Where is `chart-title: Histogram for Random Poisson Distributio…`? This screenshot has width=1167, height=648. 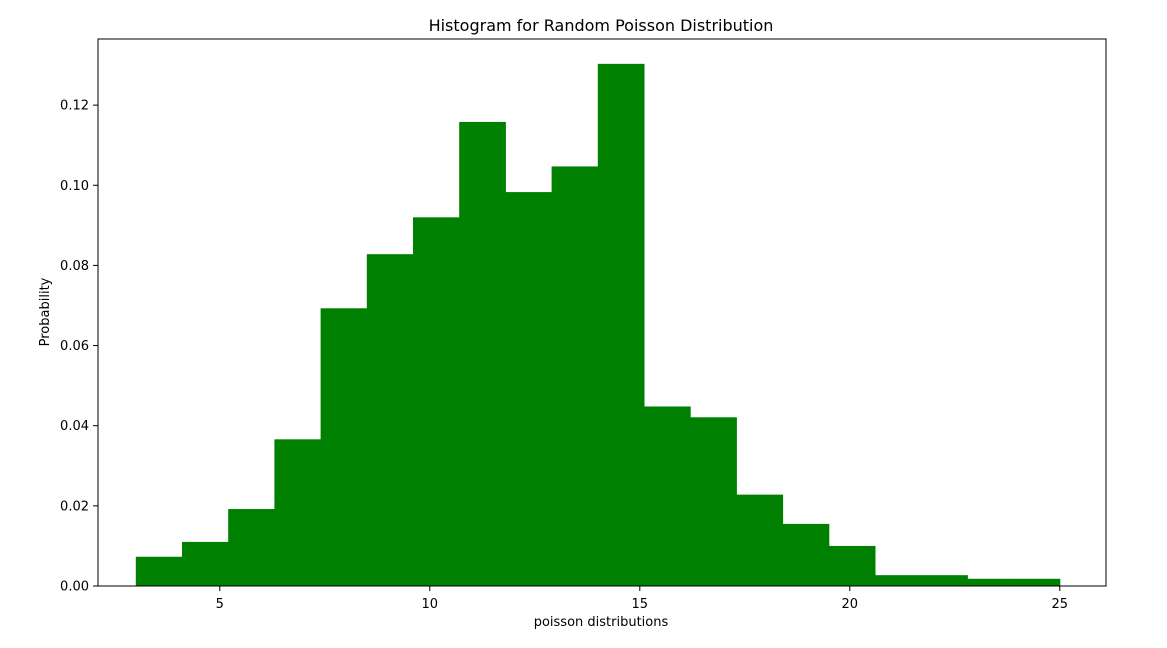
chart-title: Histogram for Random Poisson Distributio… is located at coordinates (601, 25).